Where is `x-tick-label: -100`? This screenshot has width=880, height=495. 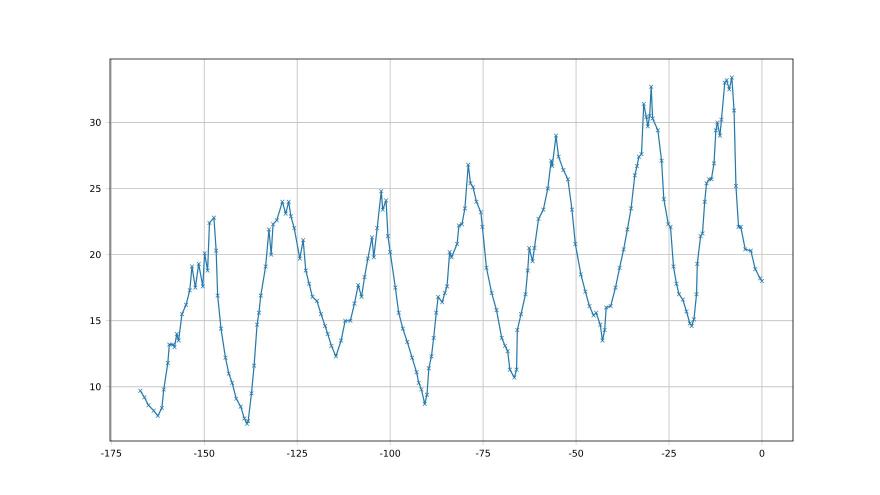
x-tick-label: -100 is located at coordinates (390, 453).